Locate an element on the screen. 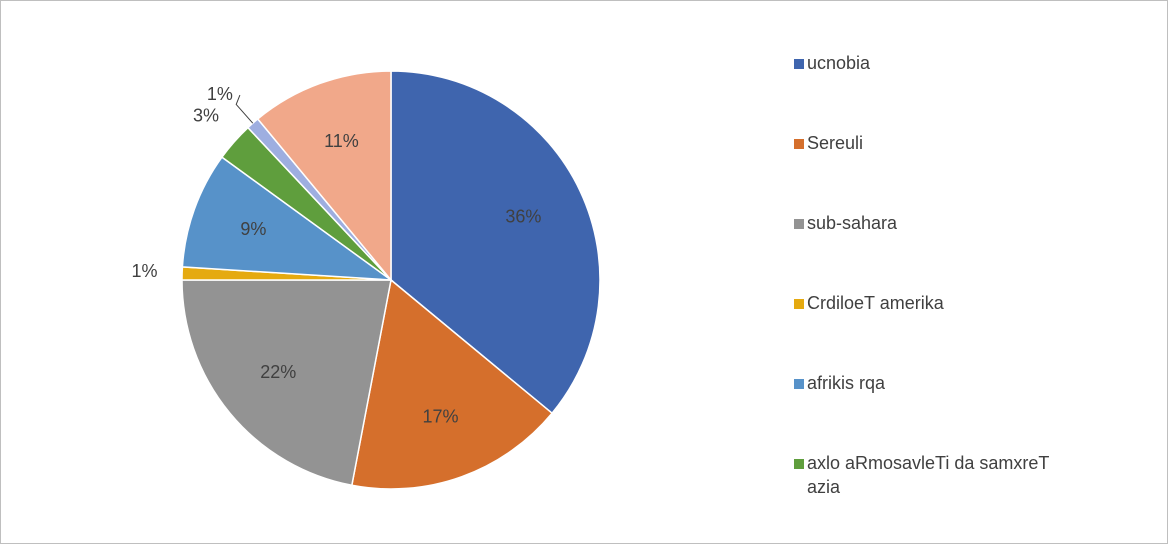 The width and height of the screenshot is (1169, 545). data-label: 17% is located at coordinates (441, 416).